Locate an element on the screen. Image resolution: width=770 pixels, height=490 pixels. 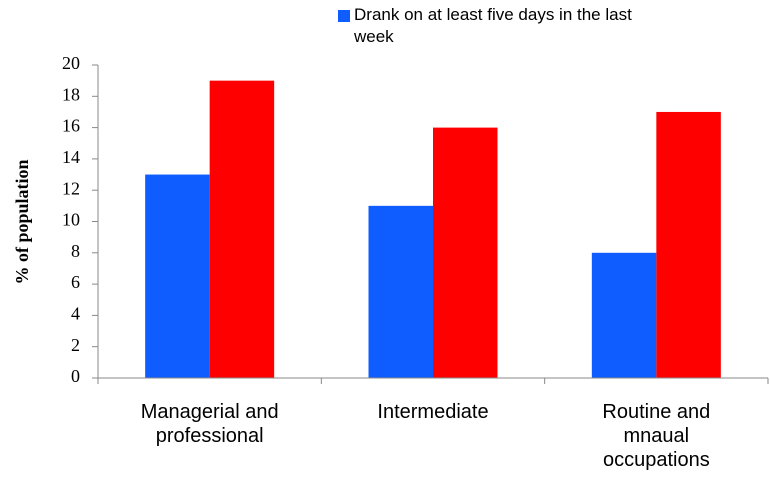
y-tick-label: 12 is located at coordinates (71, 188).